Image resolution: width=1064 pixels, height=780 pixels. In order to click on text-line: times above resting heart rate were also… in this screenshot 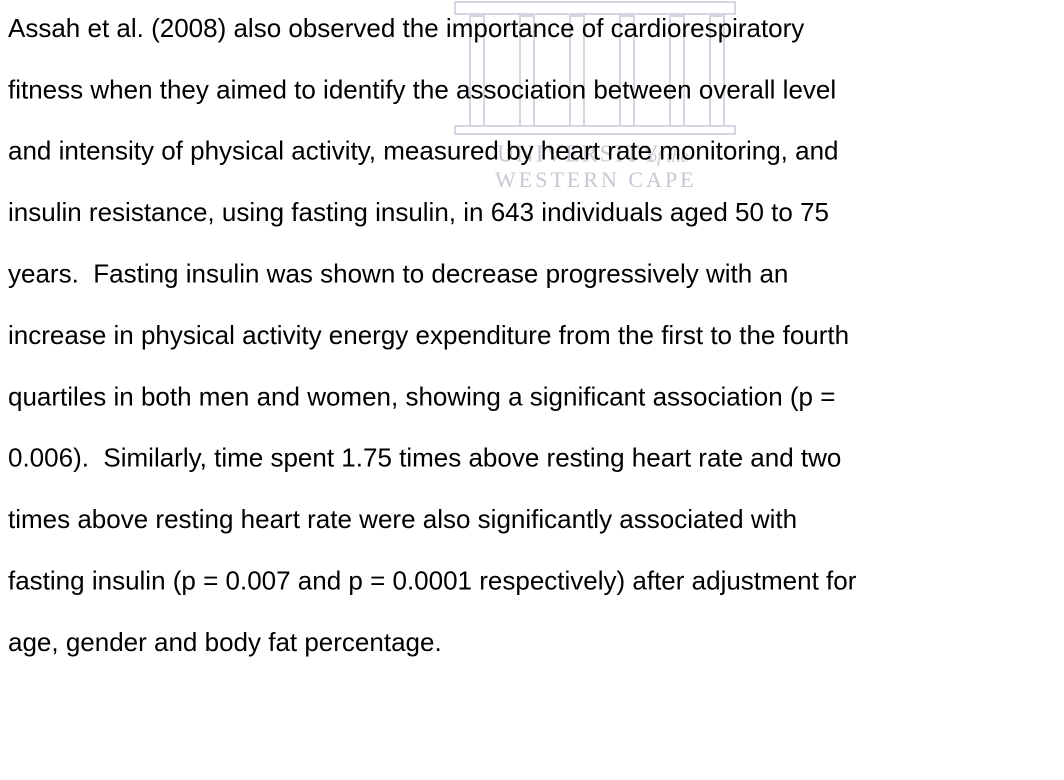, I will do `click(402, 519)`.